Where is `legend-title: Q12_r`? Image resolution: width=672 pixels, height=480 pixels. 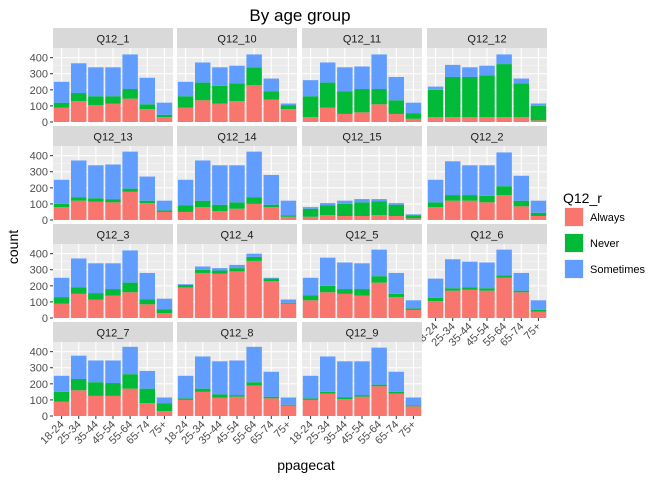 legend-title: Q12_r is located at coordinates (582, 198).